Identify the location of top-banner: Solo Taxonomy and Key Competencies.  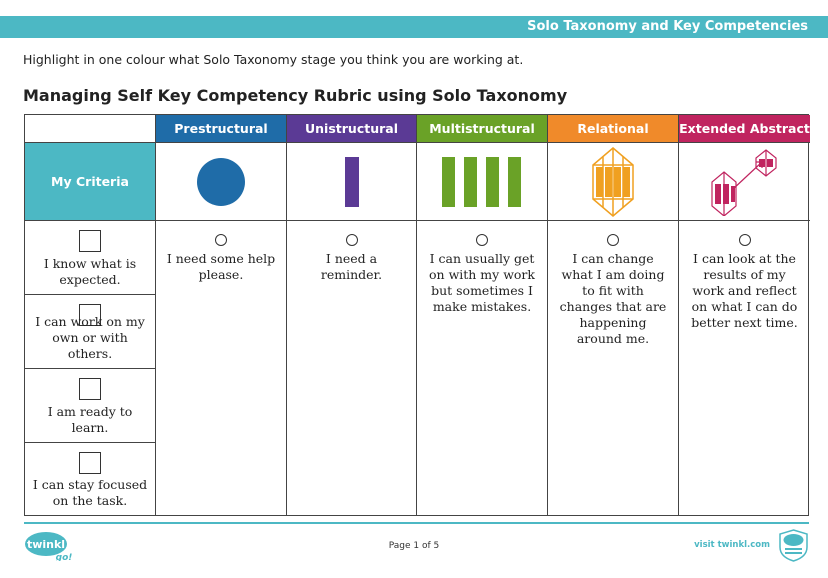
(414, 27).